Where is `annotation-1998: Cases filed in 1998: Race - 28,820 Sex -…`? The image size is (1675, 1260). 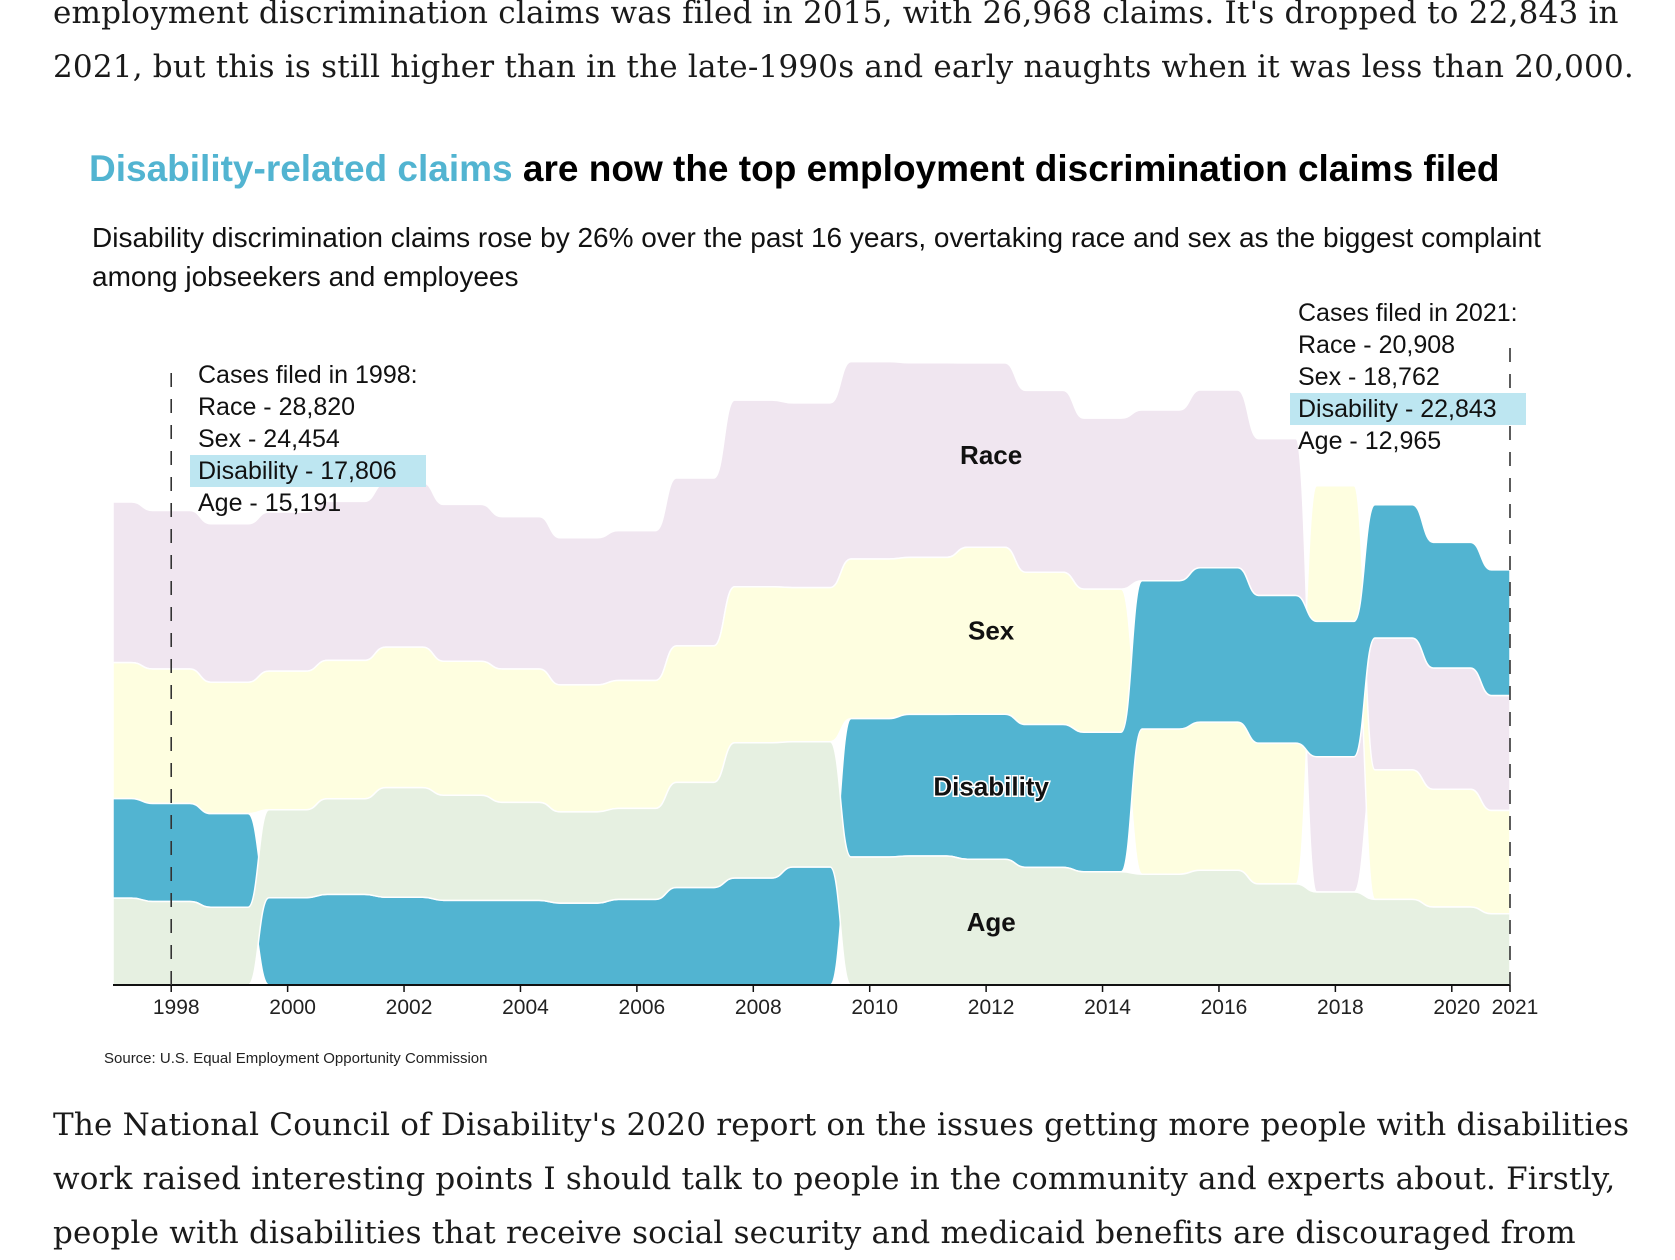 annotation-1998: Cases filed in 1998: Race - 28,820 Sex -… is located at coordinates (308, 439).